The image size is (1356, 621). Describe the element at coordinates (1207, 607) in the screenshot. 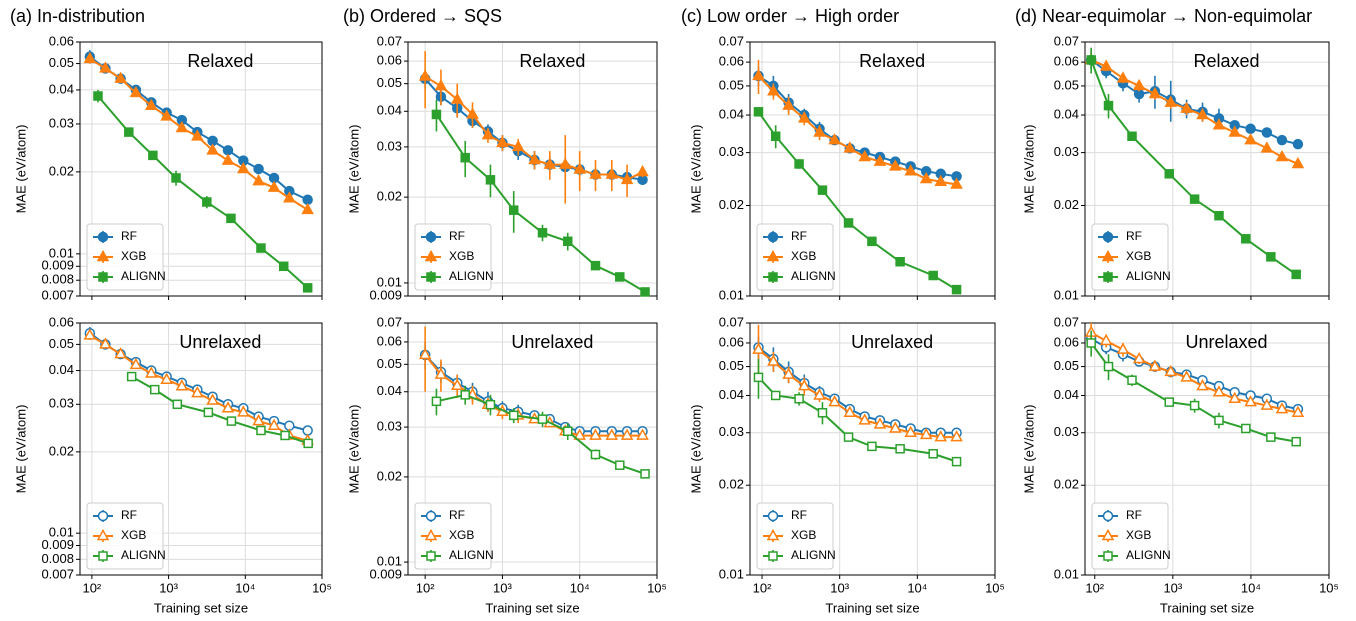

I see `x-axis-label: Training set size` at that location.